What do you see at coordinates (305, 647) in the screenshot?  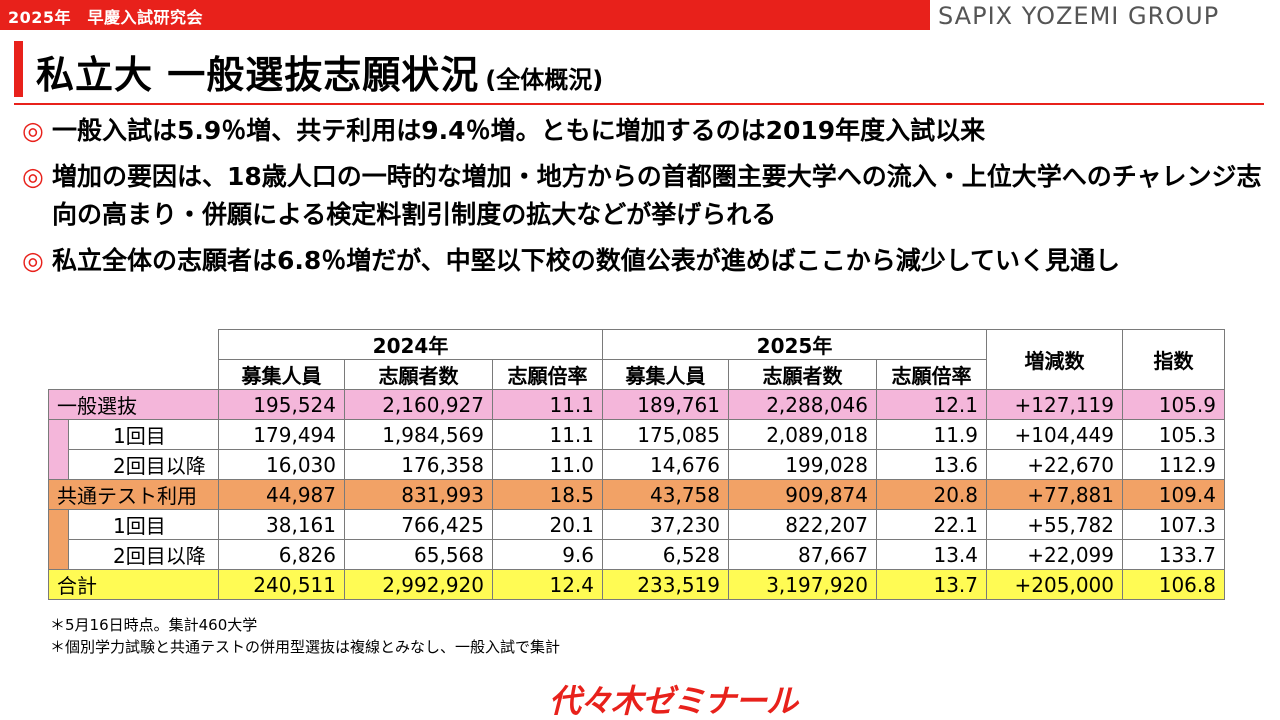 I see `footnote: ＊個別学力試験と共通テストの併用型選抜は複線とみなし、一般入試で集計` at bounding box center [305, 647].